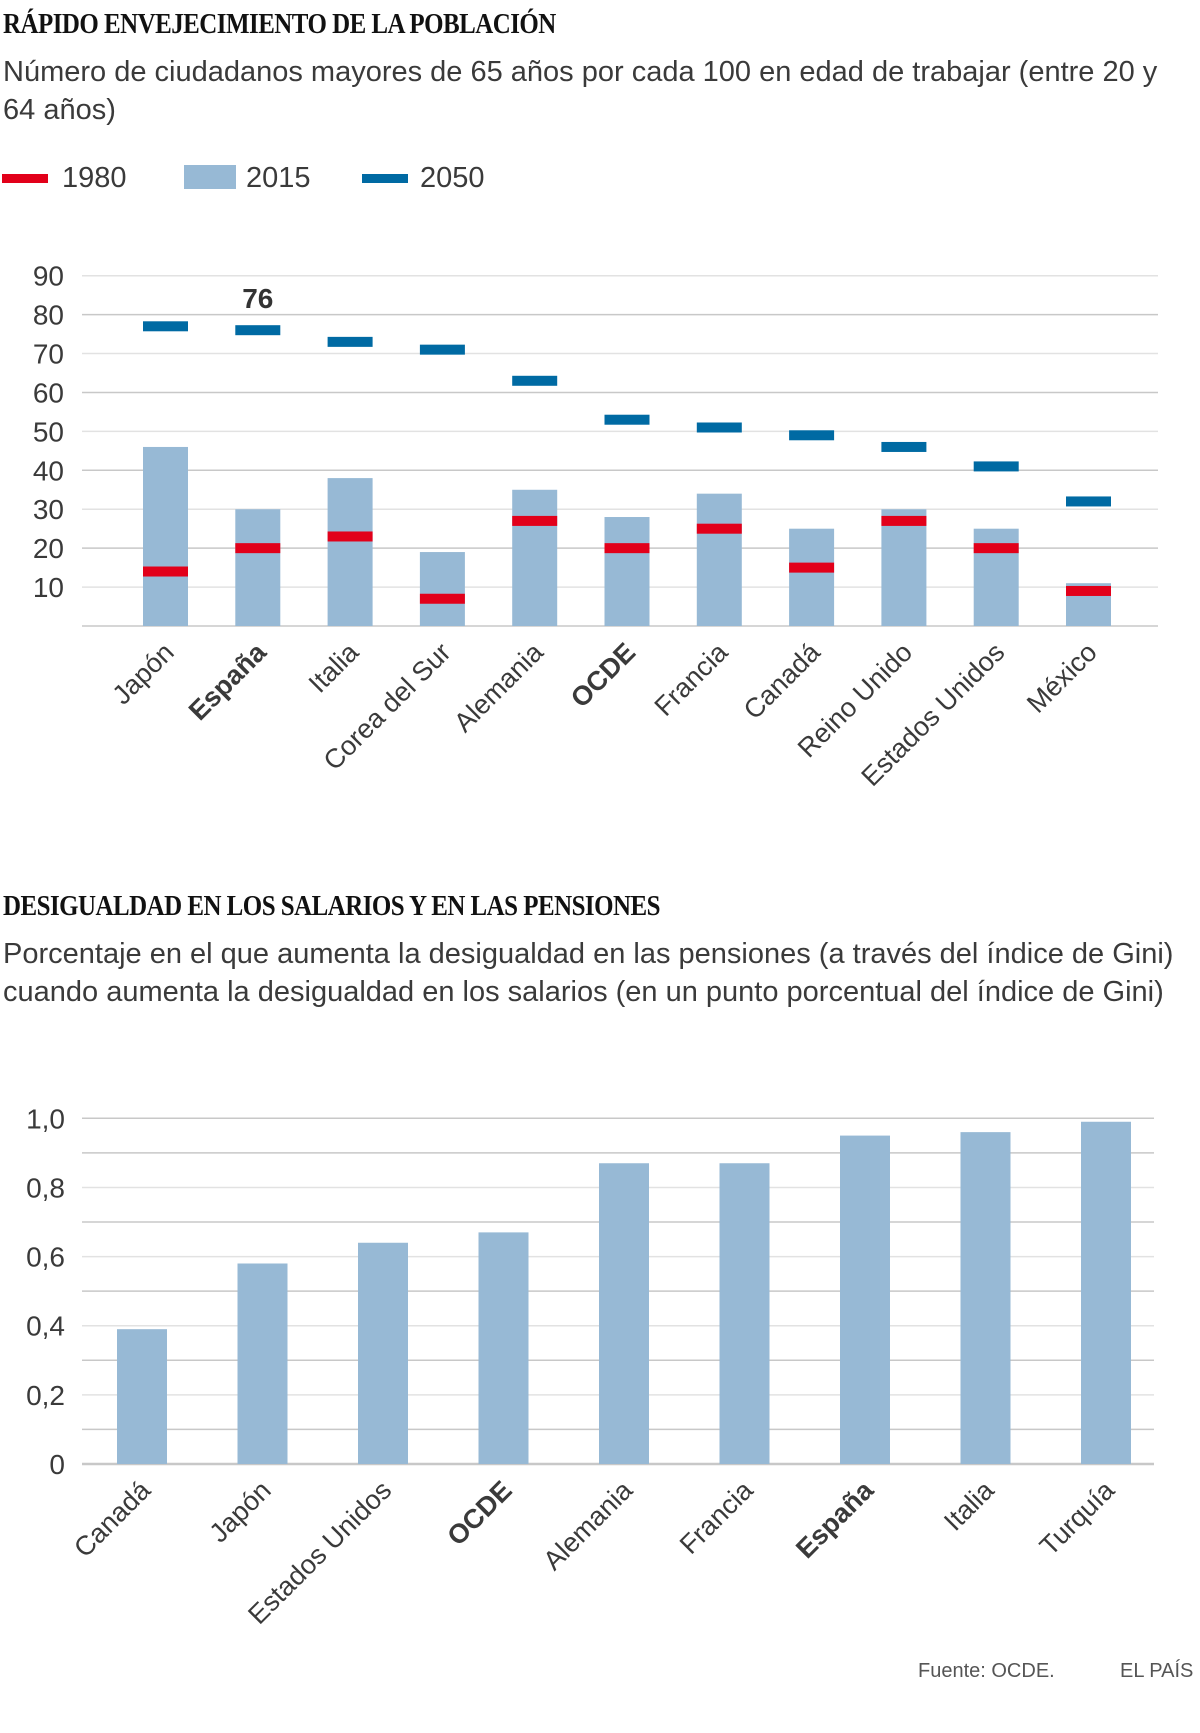  I want to click on bar-espana, so click(865, 1299).